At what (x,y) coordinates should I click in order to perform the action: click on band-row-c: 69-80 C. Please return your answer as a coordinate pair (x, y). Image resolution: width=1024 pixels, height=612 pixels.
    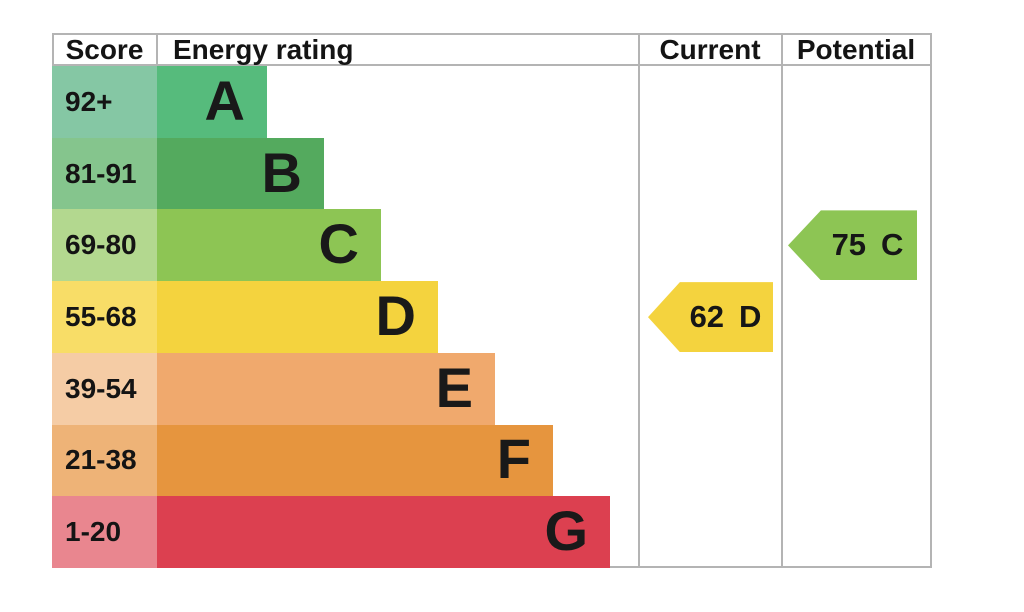
    Looking at the image, I should click on (492, 245).